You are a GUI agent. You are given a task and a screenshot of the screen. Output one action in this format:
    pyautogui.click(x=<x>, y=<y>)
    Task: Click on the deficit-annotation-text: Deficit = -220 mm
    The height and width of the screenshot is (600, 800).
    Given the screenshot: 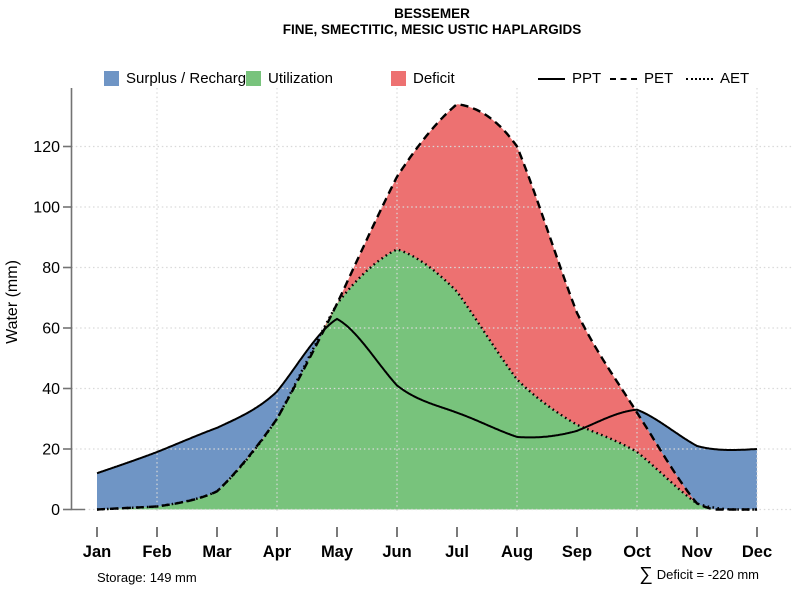 What is the action you would take?
    pyautogui.click(x=707, y=574)
    